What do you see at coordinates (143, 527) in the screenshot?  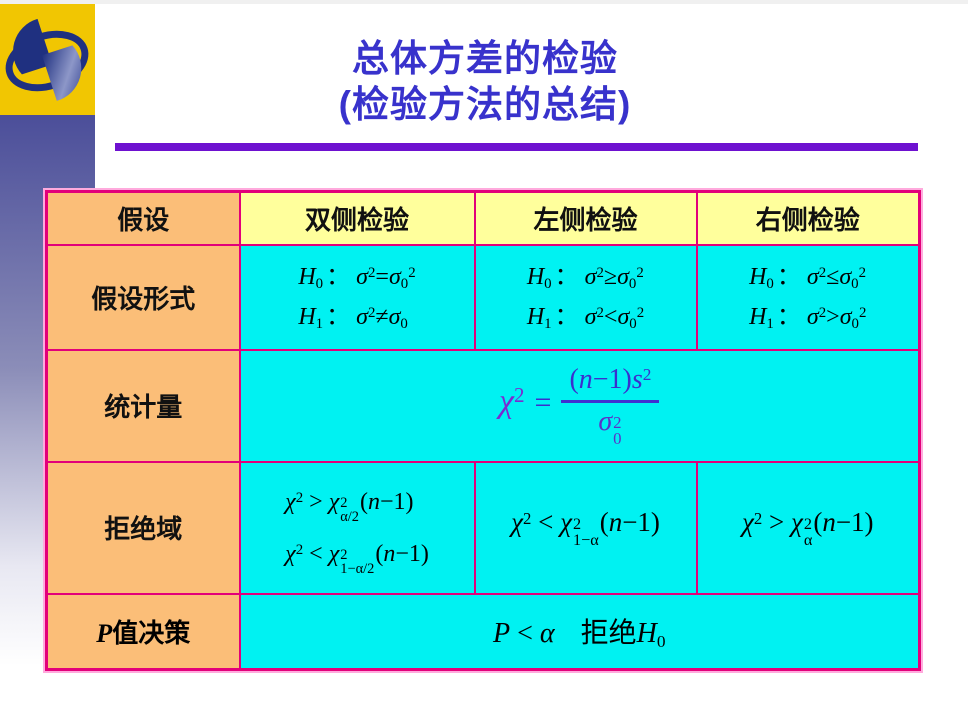 I see `row-label-rejection-region: 拒绝域` at bounding box center [143, 527].